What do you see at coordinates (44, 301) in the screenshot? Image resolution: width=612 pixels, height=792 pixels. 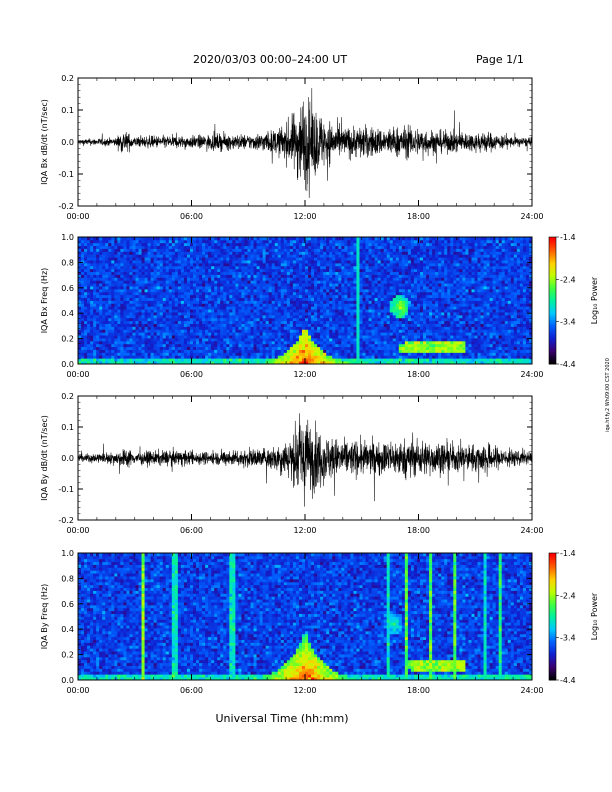 I see `y-axis-label: IQA Bx Freq (Hz)` at bounding box center [44, 301].